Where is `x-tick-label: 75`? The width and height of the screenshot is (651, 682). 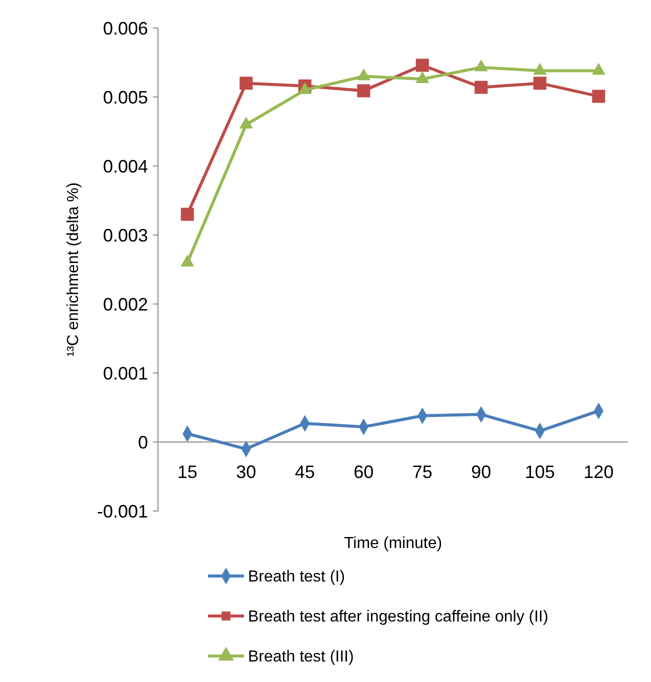 x-tick-label: 75 is located at coordinates (422, 472).